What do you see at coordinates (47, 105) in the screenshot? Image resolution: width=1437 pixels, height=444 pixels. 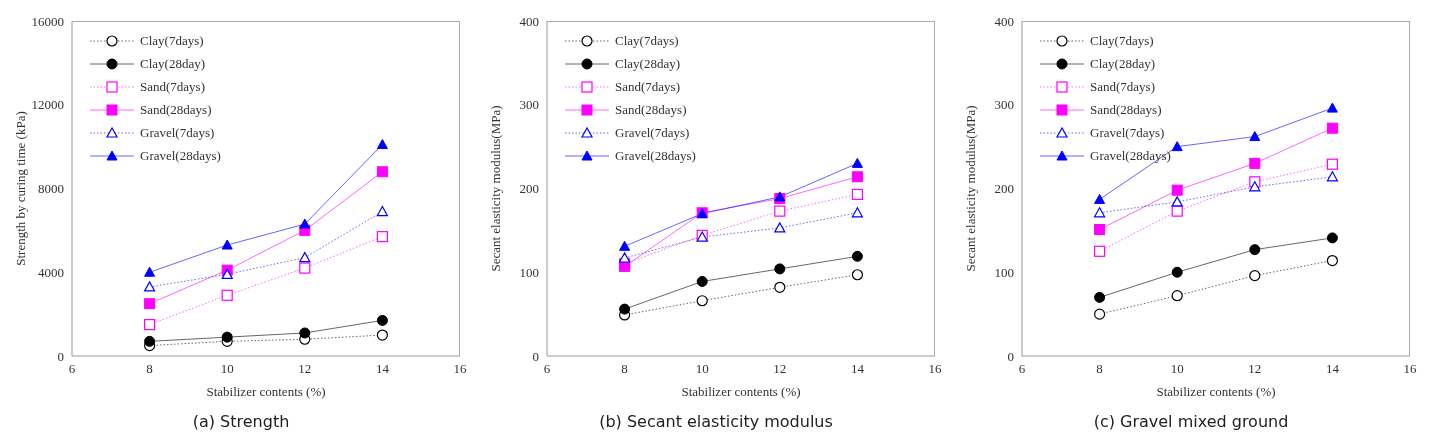 I see `y-tick-label: 12000` at bounding box center [47, 105].